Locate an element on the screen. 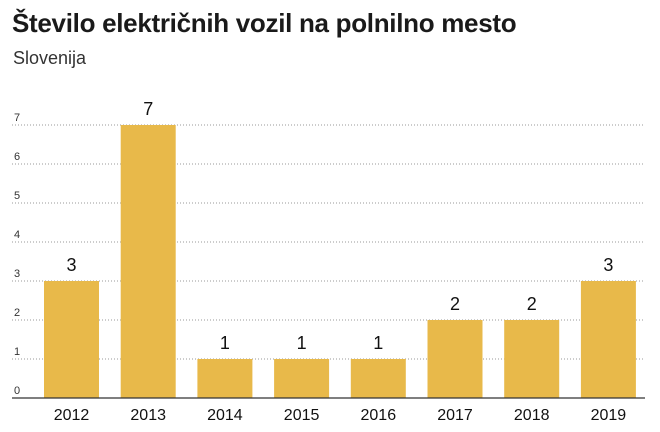 The height and width of the screenshot is (432, 660). y-tick-label: 4 is located at coordinates (17, 235).